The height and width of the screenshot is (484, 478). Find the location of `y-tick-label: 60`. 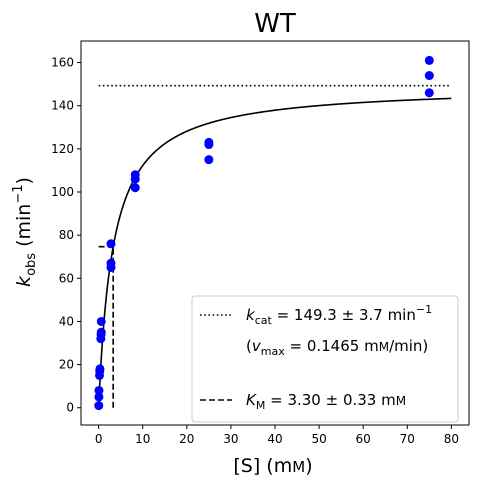

y-tick-label: 60 is located at coordinates (66, 278).